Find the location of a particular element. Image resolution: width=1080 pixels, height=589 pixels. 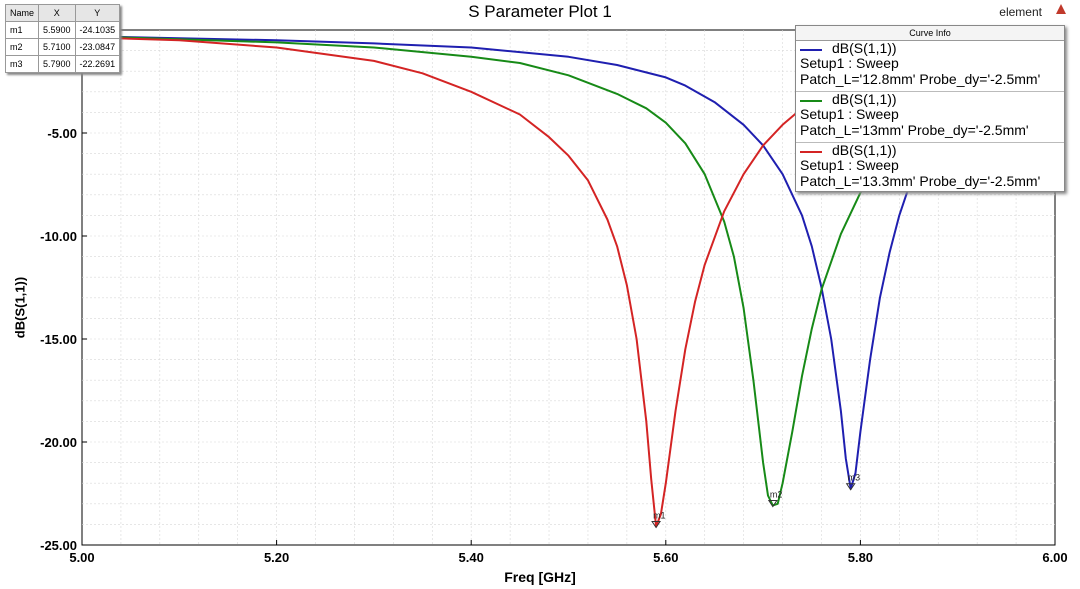

table-row: m3 5.7900 -22.2691 is located at coordinates (62, 64).